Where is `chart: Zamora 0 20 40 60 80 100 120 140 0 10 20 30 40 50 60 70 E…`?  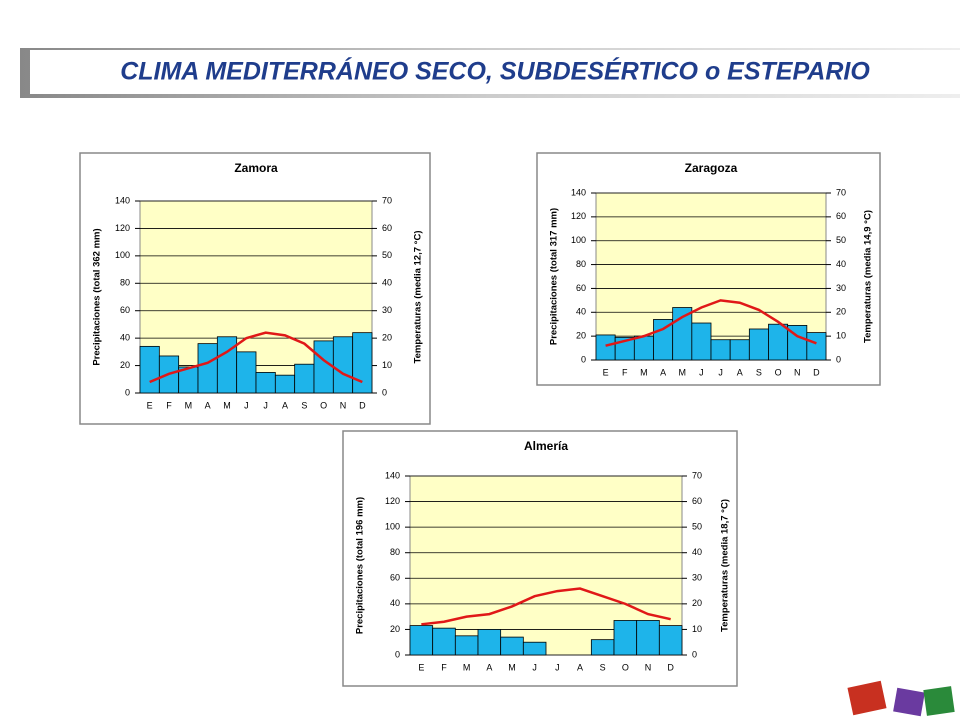 chart: Zamora 0 20 40 60 80 100 120 140 0 10 20 30 40 50 60 70 E… is located at coordinates (255, 288).